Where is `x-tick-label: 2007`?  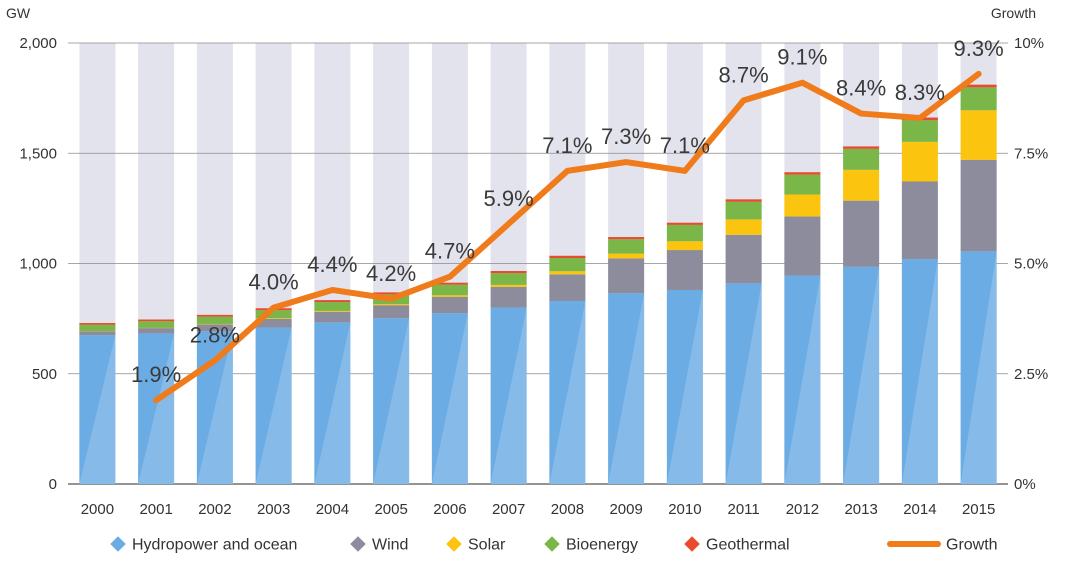 x-tick-label: 2007 is located at coordinates (508, 509).